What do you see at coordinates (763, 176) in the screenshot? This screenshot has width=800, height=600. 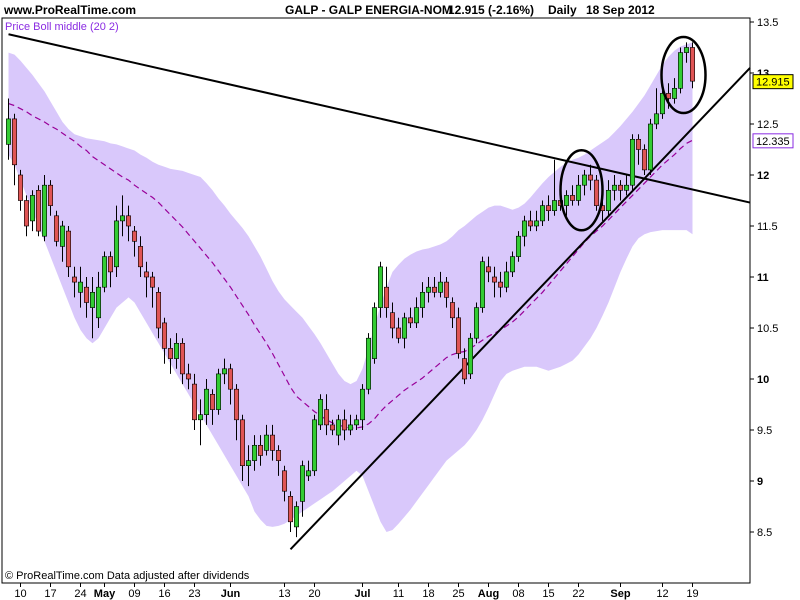 I see `y-tick-label: 12` at bounding box center [763, 176].